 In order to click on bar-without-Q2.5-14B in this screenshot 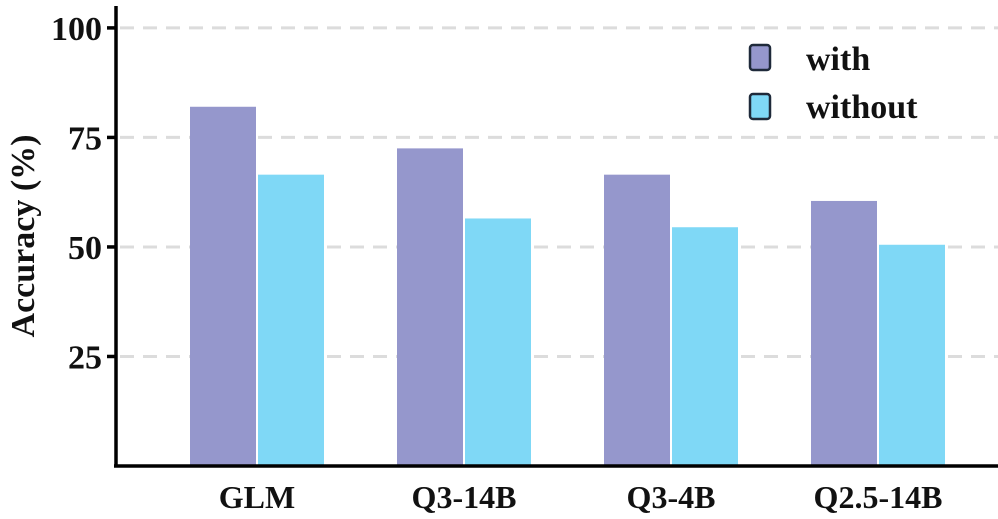, I will do `click(912, 355)`.